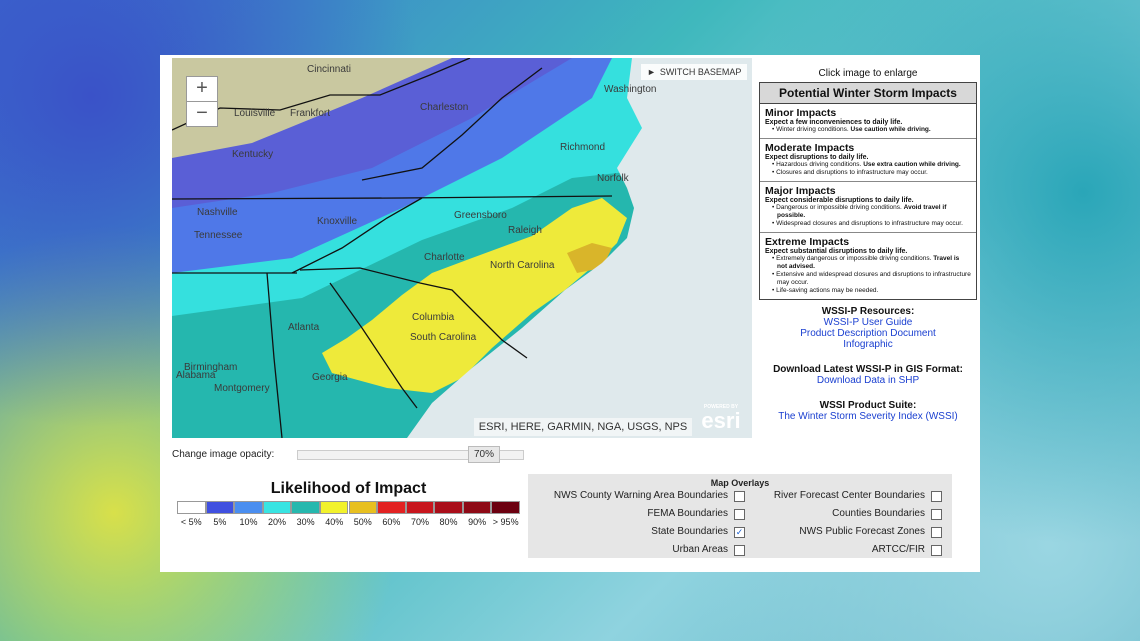  What do you see at coordinates (912, 164) in the screenshot?
I see `bullet-emphasis: Use extra caution while driving.` at bounding box center [912, 164].